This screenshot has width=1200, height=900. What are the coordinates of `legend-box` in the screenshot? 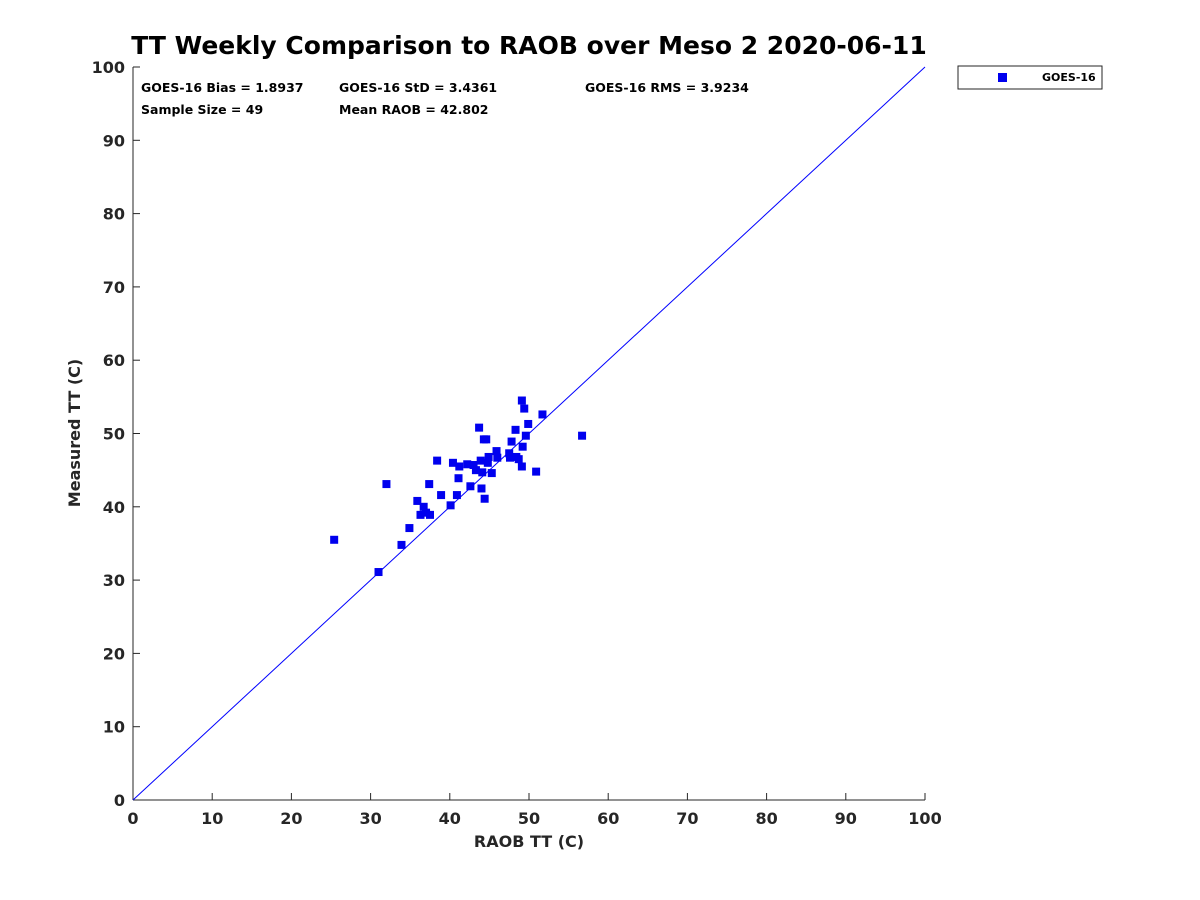 It's located at (1030, 77).